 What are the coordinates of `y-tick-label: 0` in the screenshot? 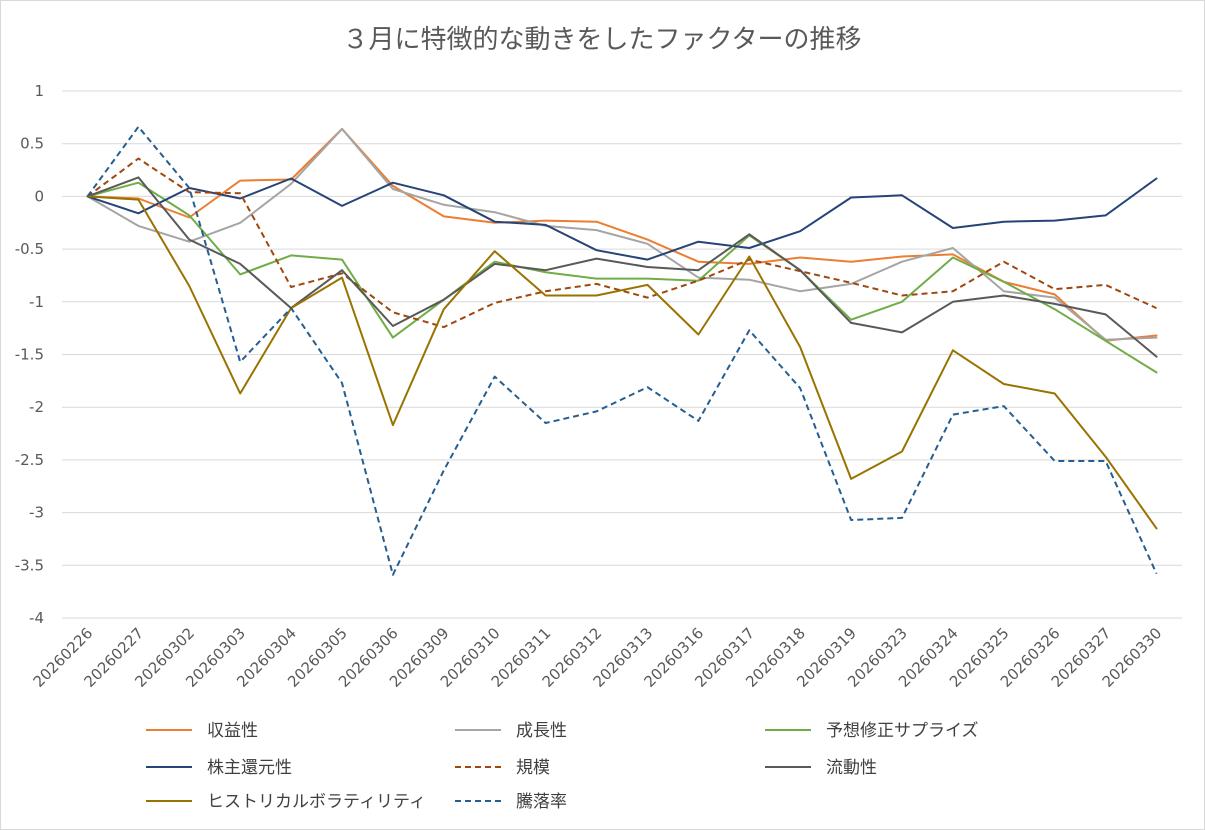 It's located at (39, 196).